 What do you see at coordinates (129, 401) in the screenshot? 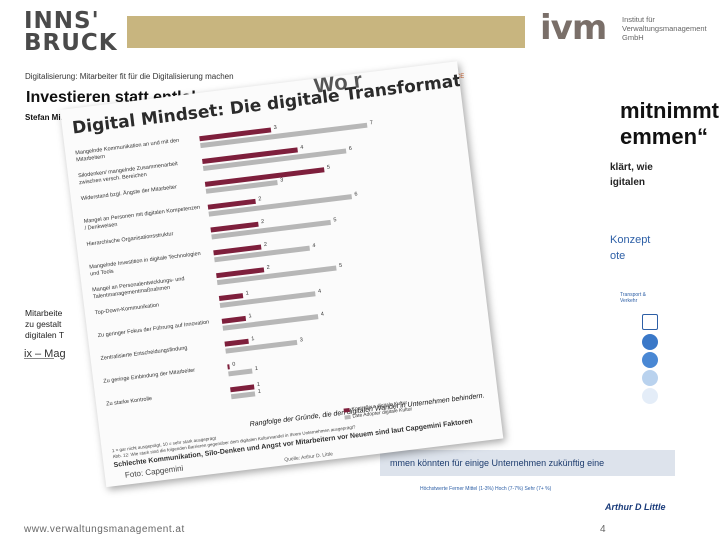
I see `chart-row-label: Zu starke Kontrolle` at bounding box center [129, 401].